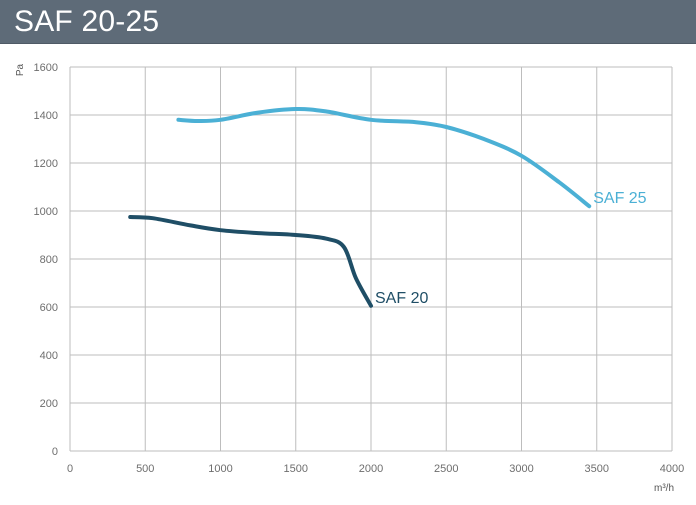 This screenshot has height=505, width=696. Describe the element at coordinates (296, 469) in the screenshot. I see `x-tick-label: 1500` at that location.